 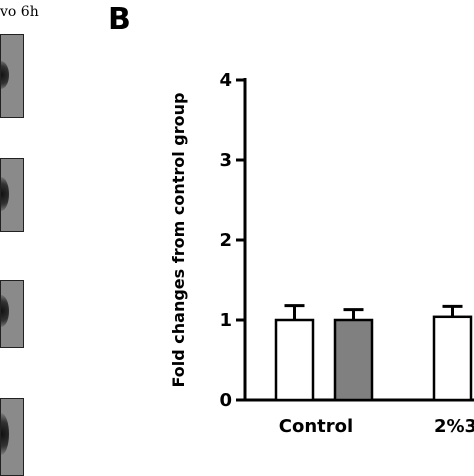 What do you see at coordinates (225, 400) in the screenshot?
I see `y-tick-label: 0` at bounding box center [225, 400].